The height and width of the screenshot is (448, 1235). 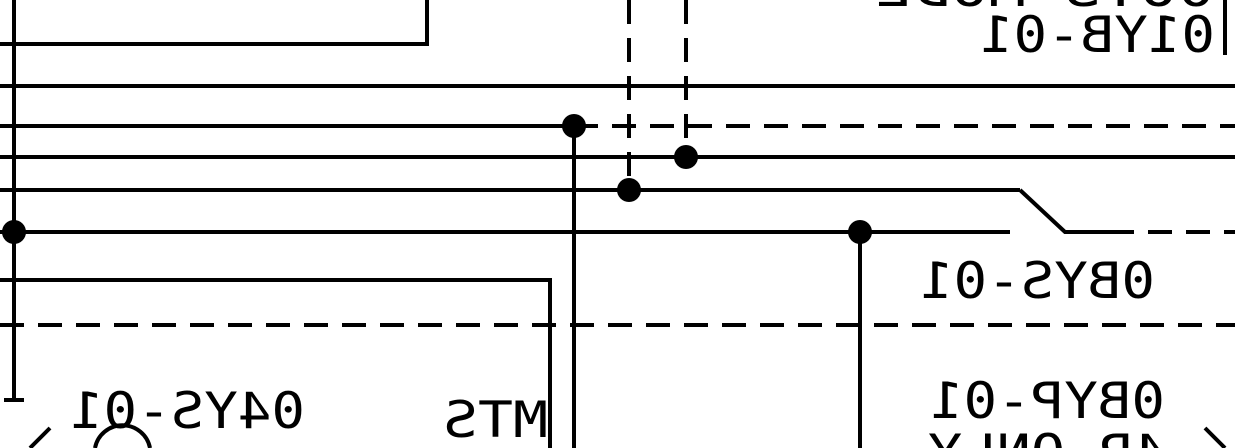 I want to click on label-mts: MTS, so click(x=495, y=419).